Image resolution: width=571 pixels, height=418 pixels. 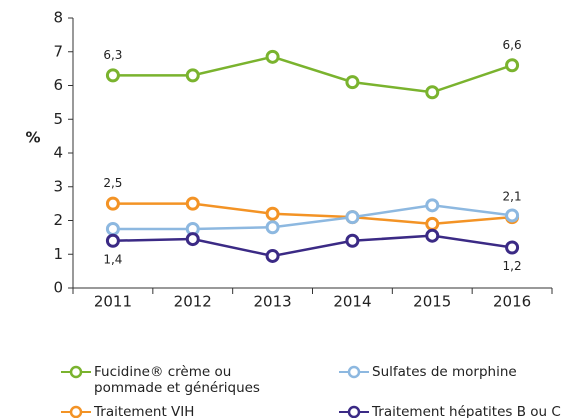 I want to click on y-tick-label: 6, so click(x=58, y=85).